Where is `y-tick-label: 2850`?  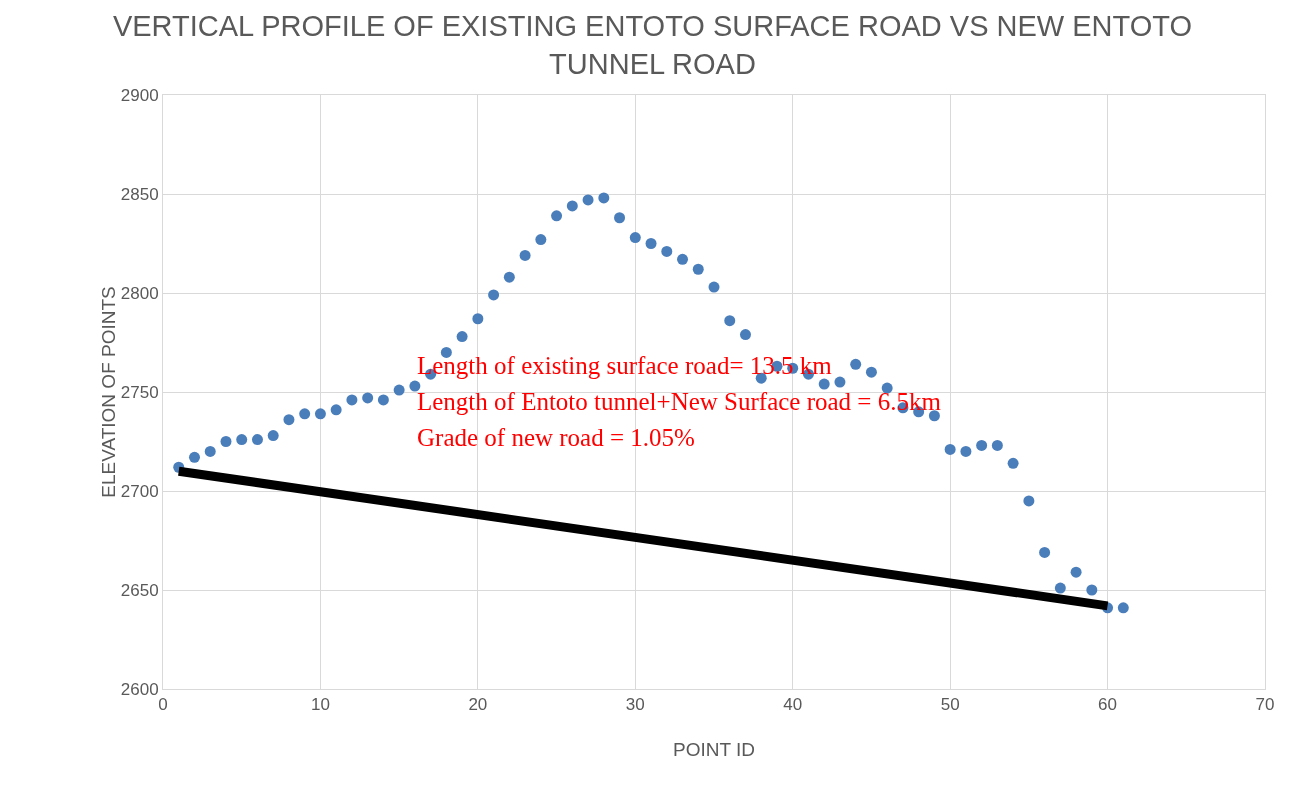 y-tick-label: 2850 is located at coordinates (139, 194).